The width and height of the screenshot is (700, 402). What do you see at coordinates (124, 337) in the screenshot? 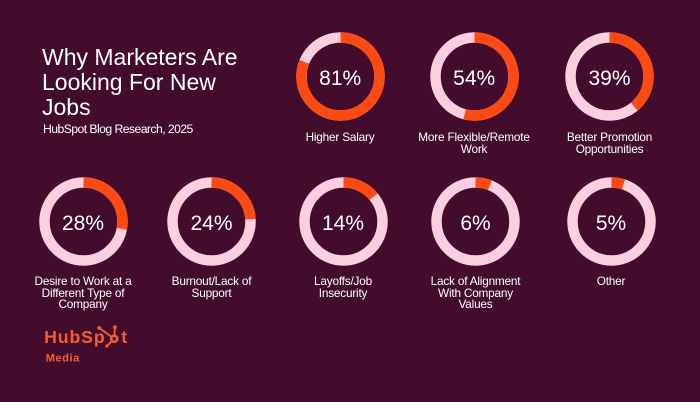
I see `svg-text: t` at bounding box center [124, 337].